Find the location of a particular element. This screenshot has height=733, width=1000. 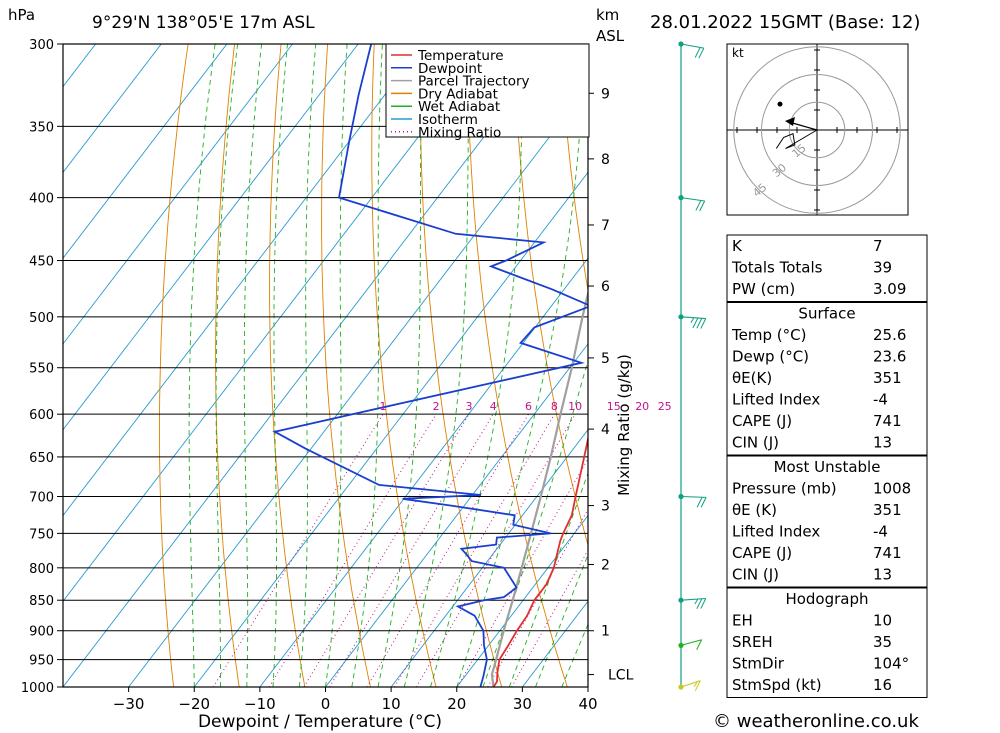

pressure-tick-label: 500 is located at coordinates (41, 318).